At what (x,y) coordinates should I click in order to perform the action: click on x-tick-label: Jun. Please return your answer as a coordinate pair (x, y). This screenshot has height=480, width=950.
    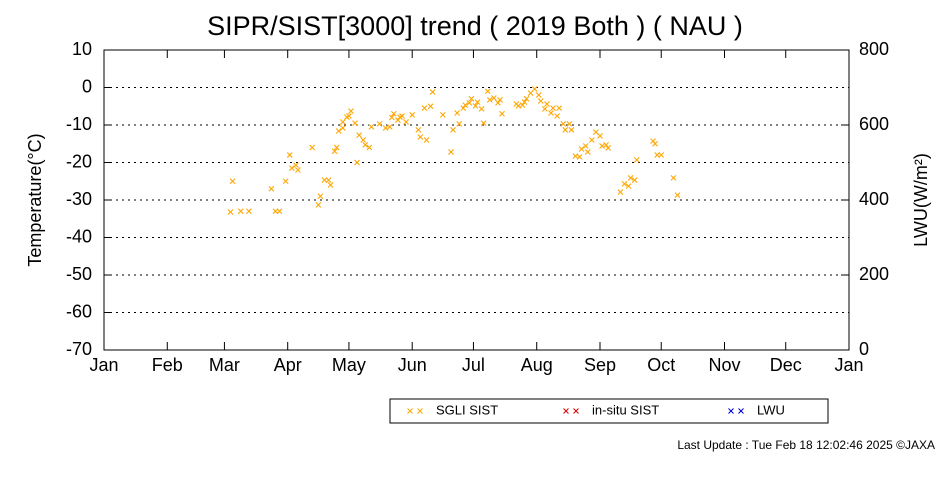
    Looking at the image, I should click on (412, 365).